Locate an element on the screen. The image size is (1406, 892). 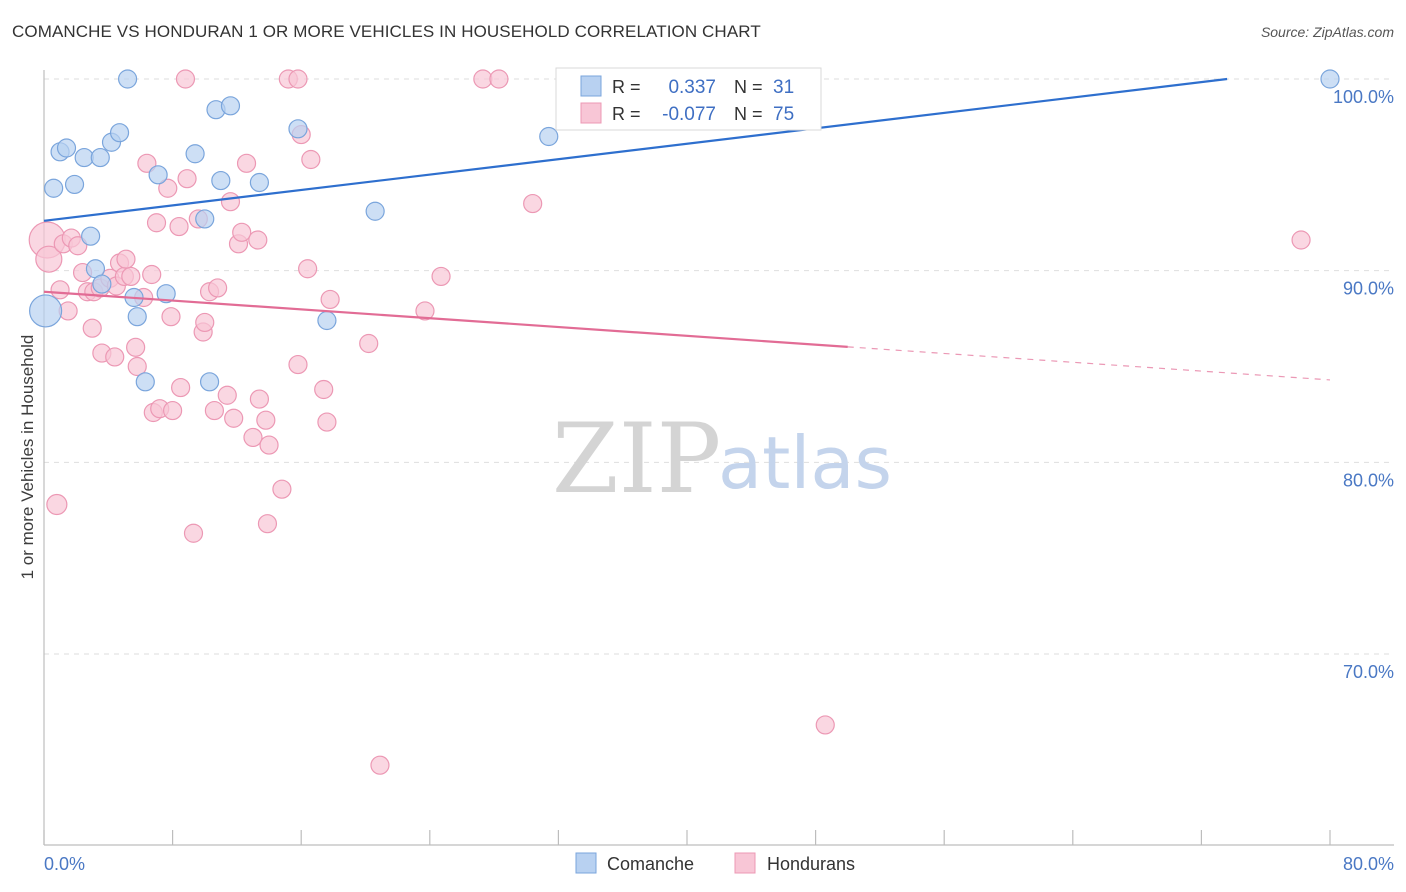
y-tick-labels: 70.0% 80.0% 90.0% 100.0% is located at coordinates (1363, 384).